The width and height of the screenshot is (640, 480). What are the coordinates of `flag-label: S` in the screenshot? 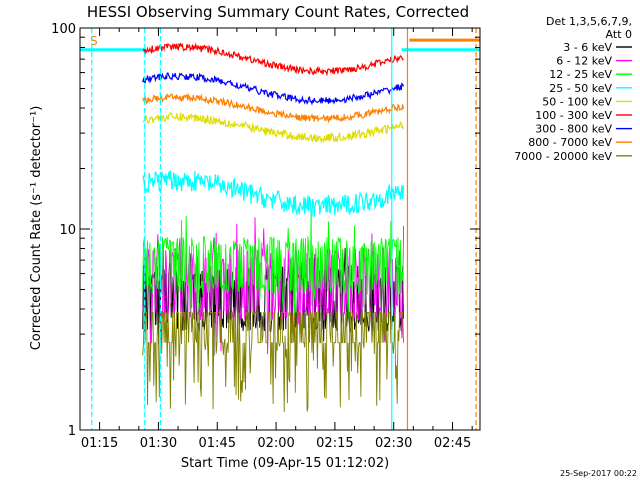 It's located at (94, 41).